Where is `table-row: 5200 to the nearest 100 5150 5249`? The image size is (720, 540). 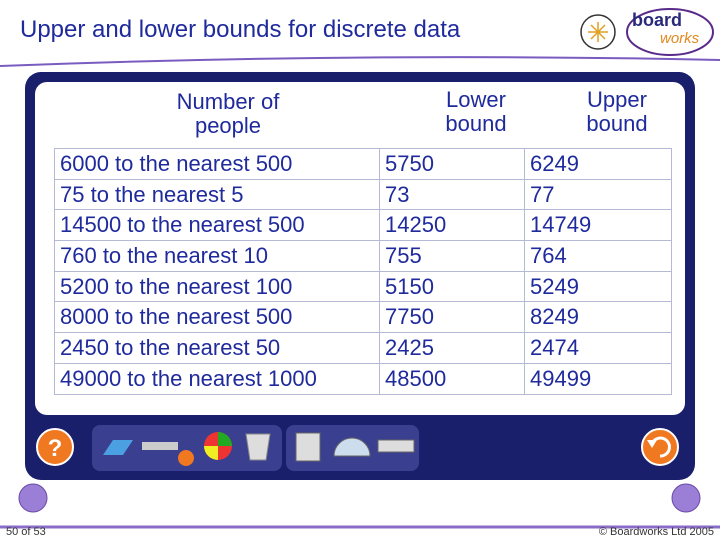 table-row: 5200 to the nearest 100 5150 5249 is located at coordinates (363, 286).